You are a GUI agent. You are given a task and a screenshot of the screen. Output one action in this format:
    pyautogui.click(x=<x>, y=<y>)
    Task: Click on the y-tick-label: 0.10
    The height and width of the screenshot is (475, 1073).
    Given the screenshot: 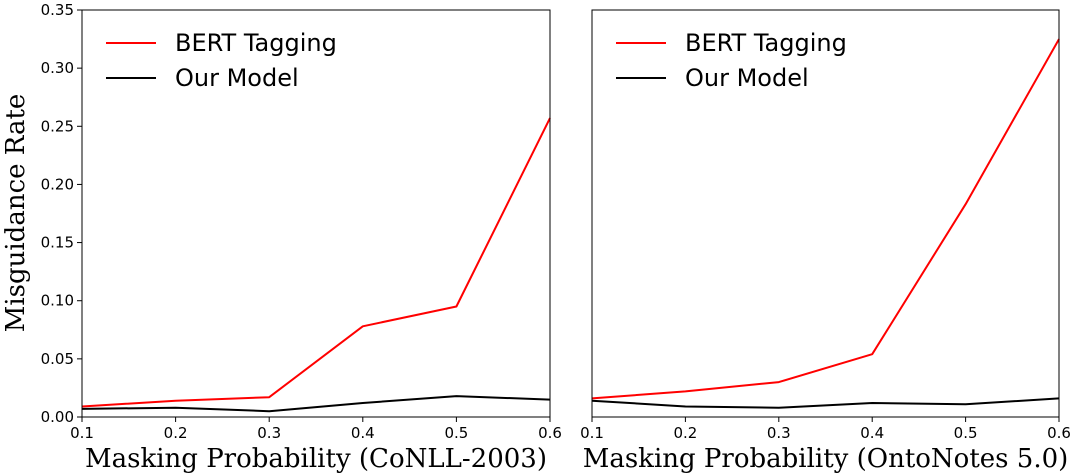 What is the action you would take?
    pyautogui.click(x=57, y=301)
    